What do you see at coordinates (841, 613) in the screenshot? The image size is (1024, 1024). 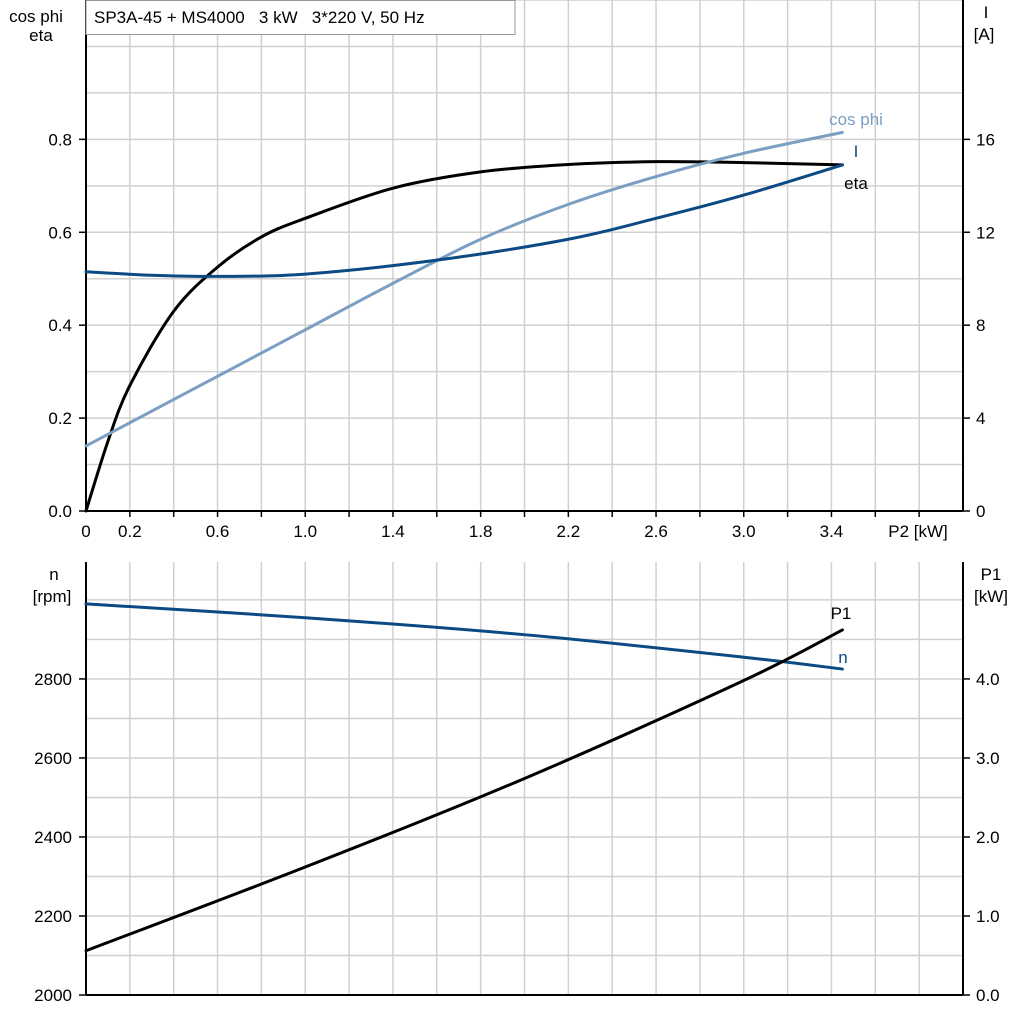 I see `series-label-p1: P1` at bounding box center [841, 613].